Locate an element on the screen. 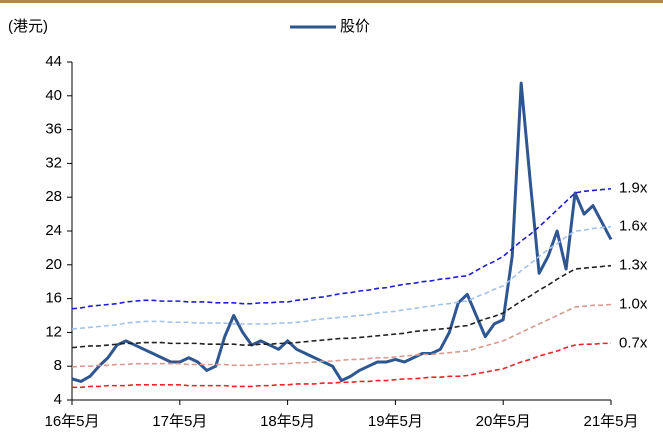  y-tick-label: 16 is located at coordinates (53, 298).